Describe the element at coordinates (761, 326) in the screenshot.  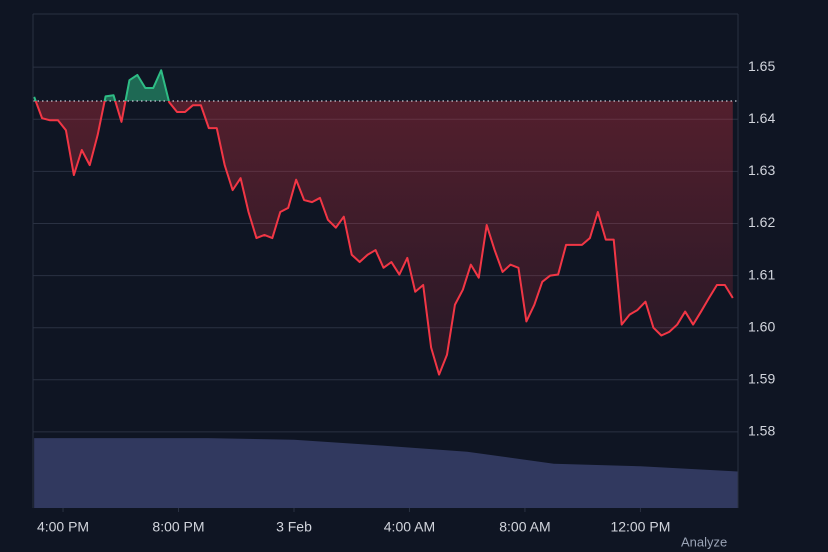
I see `y-tick-label: 1.60` at that location.